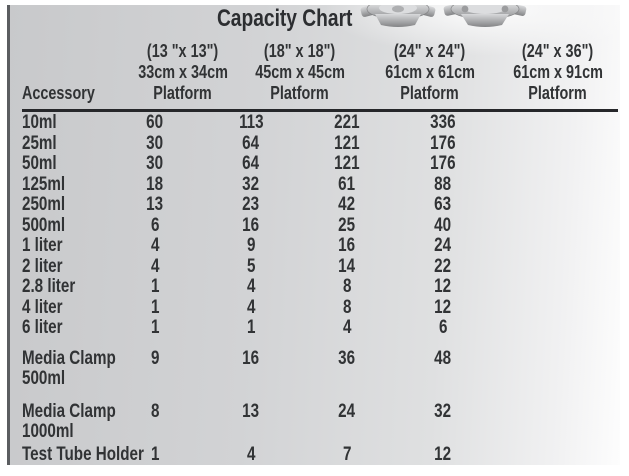 This screenshot has height=476, width=629. I want to click on capacity-value-cell-18x18: 23, so click(251, 204).